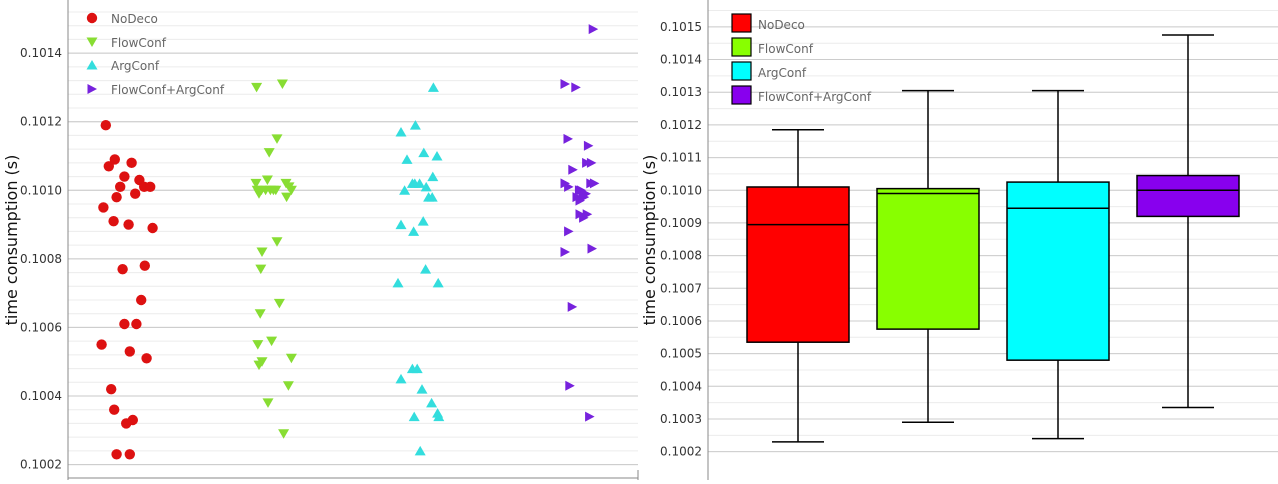  Describe the element at coordinates (1058, 271) in the screenshot. I see `box-argconf` at that location.